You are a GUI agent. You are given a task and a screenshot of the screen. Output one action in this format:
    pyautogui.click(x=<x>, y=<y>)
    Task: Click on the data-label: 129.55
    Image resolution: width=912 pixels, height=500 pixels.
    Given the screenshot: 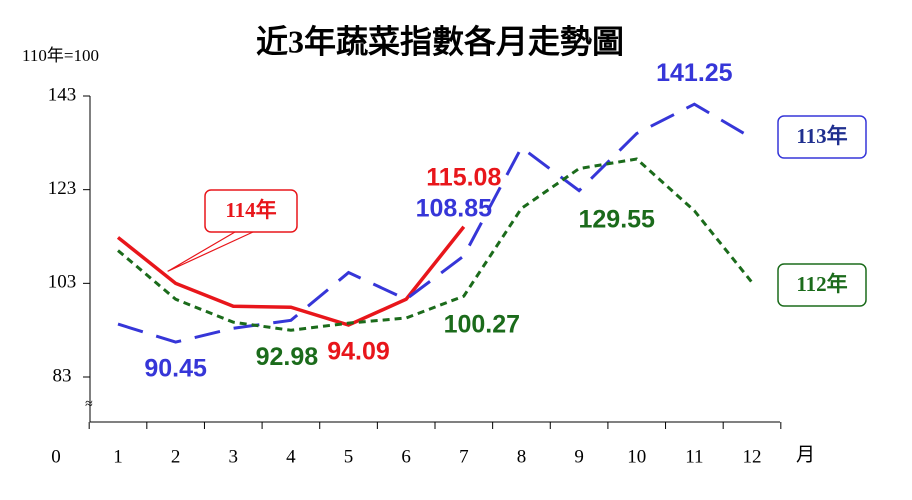 What is the action you would take?
    pyautogui.click(x=616, y=220)
    